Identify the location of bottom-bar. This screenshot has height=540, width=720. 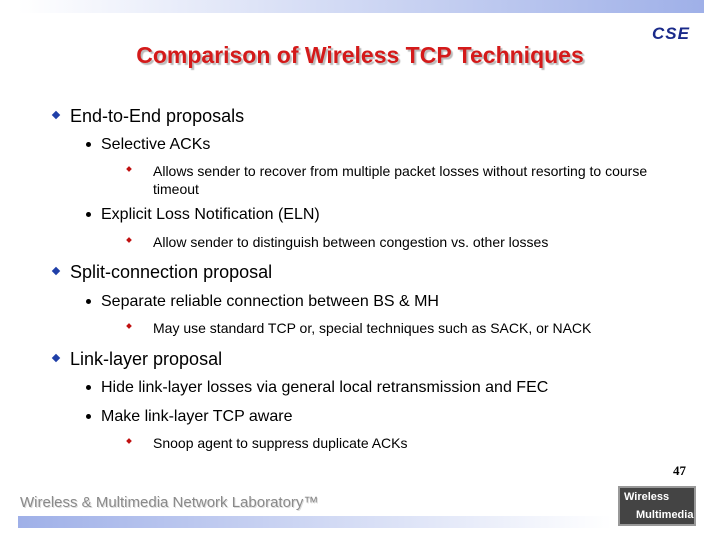
(315, 522).